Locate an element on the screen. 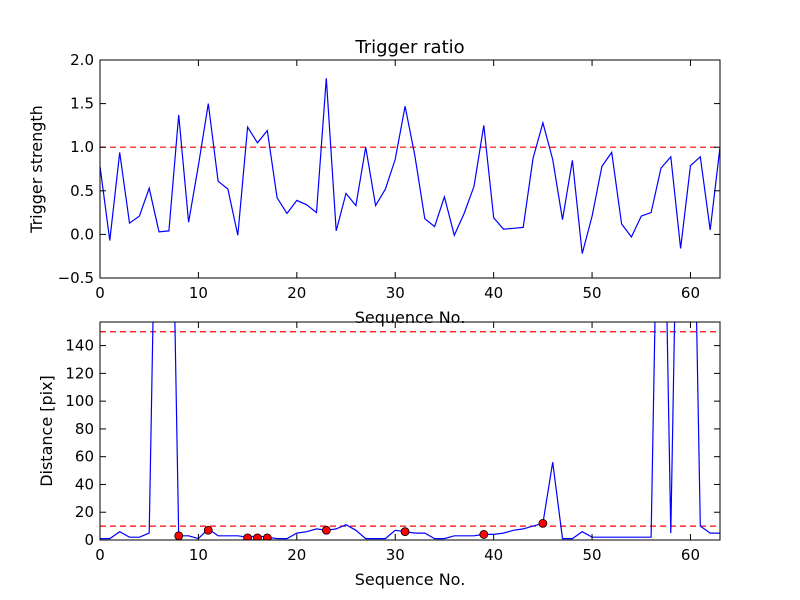 The height and width of the screenshot is (600, 800). y-tick-label: 0 is located at coordinates (89, 540).